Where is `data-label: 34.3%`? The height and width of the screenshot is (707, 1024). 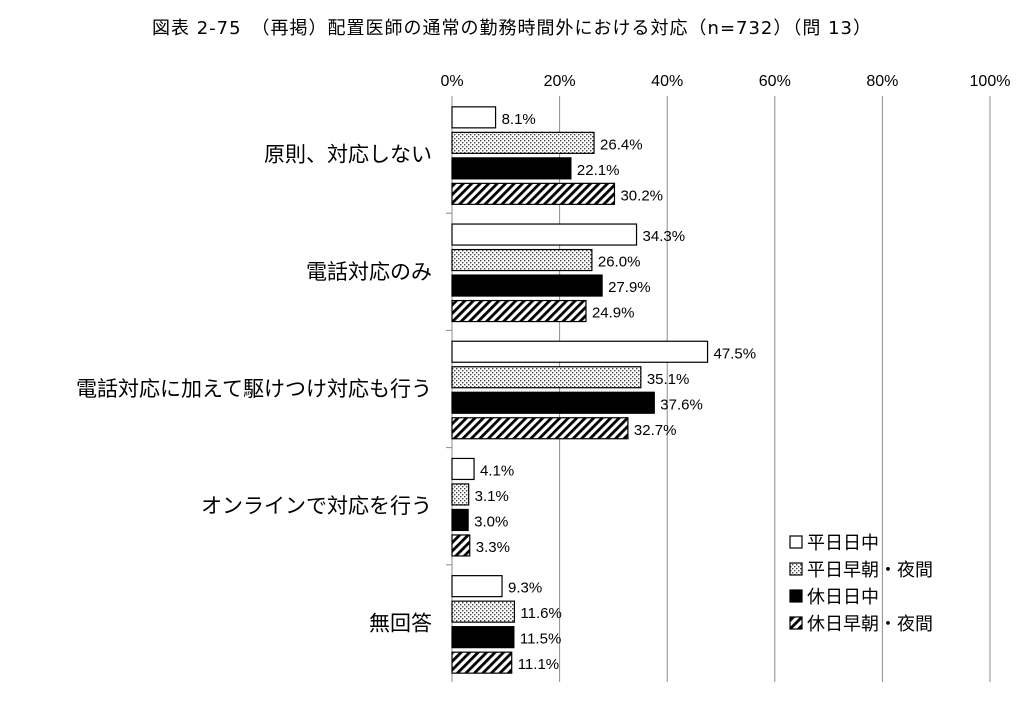 data-label: 34.3% is located at coordinates (664, 236).